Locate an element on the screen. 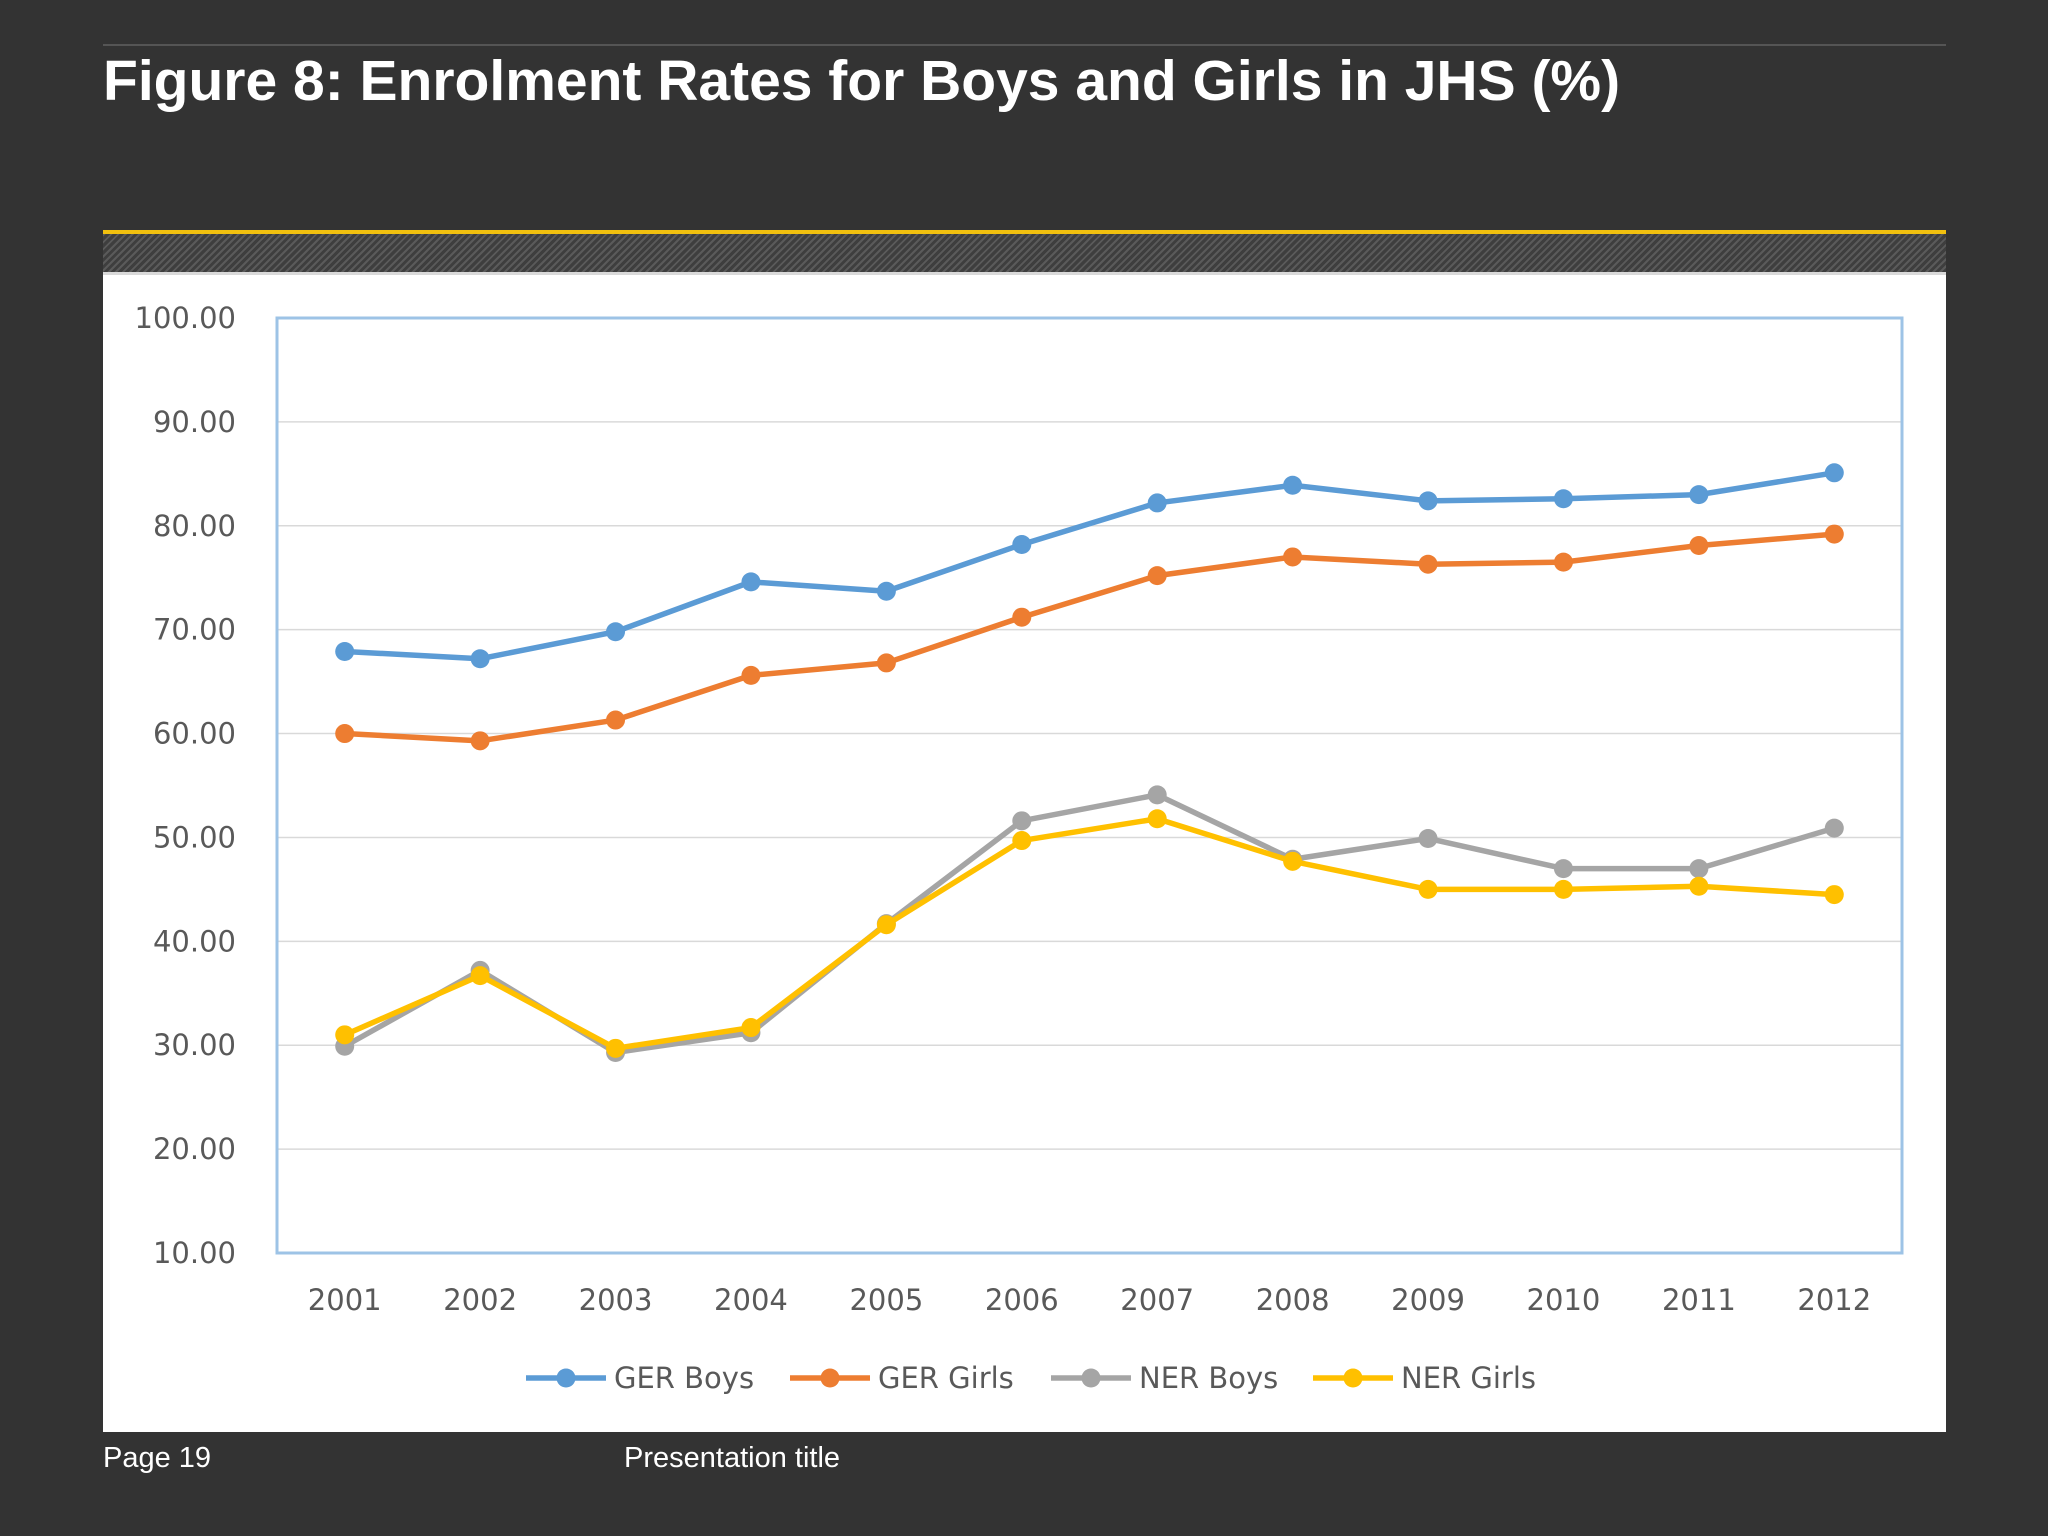 Image resolution: width=2048 pixels, height=1536 pixels. x-tick-label: 2004 is located at coordinates (751, 1300).